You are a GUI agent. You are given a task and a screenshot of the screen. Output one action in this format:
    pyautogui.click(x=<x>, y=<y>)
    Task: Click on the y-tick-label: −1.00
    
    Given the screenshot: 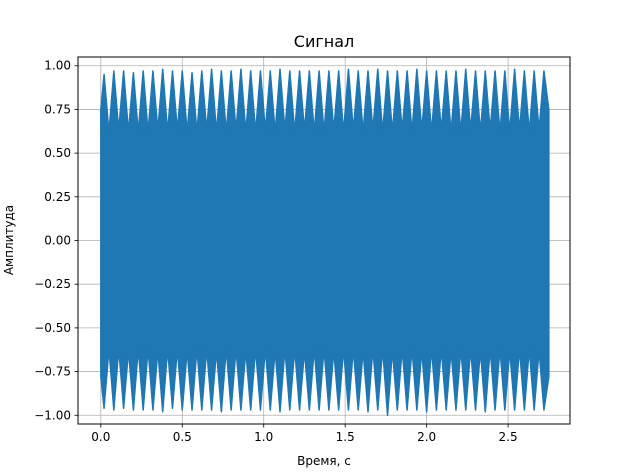 What is the action you would take?
    pyautogui.click(x=52, y=415)
    